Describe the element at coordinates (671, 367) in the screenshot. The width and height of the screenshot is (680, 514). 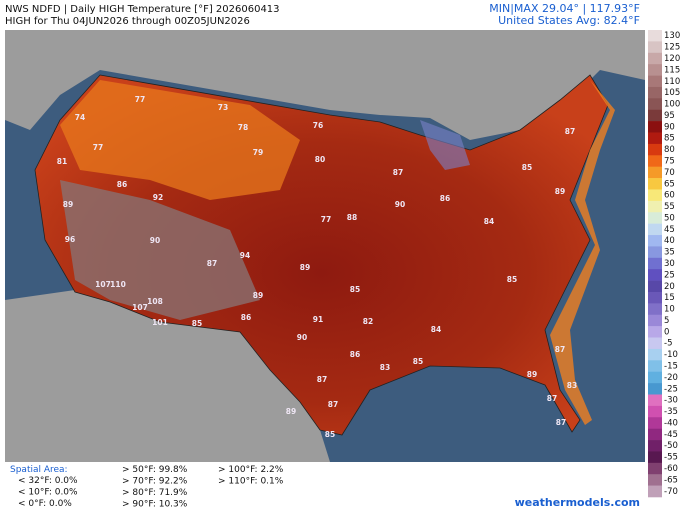
I see `colorbar-label: -15` at that location.